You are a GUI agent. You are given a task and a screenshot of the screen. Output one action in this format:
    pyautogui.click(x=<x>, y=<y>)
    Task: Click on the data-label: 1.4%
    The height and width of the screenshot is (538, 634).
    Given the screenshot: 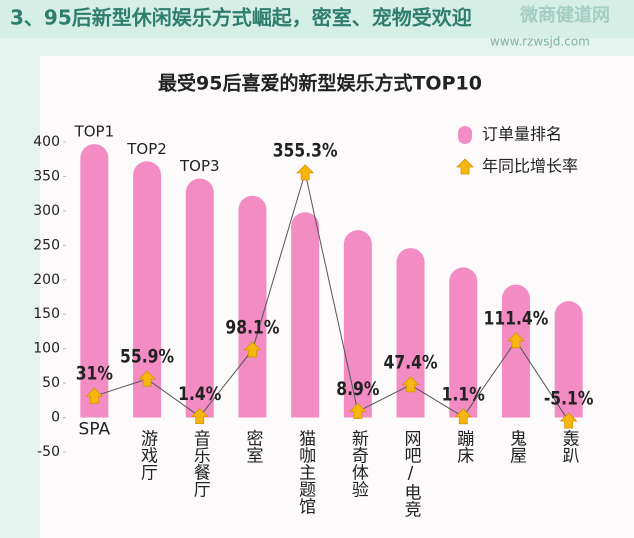 What is the action you would take?
    pyautogui.click(x=199, y=395)
    